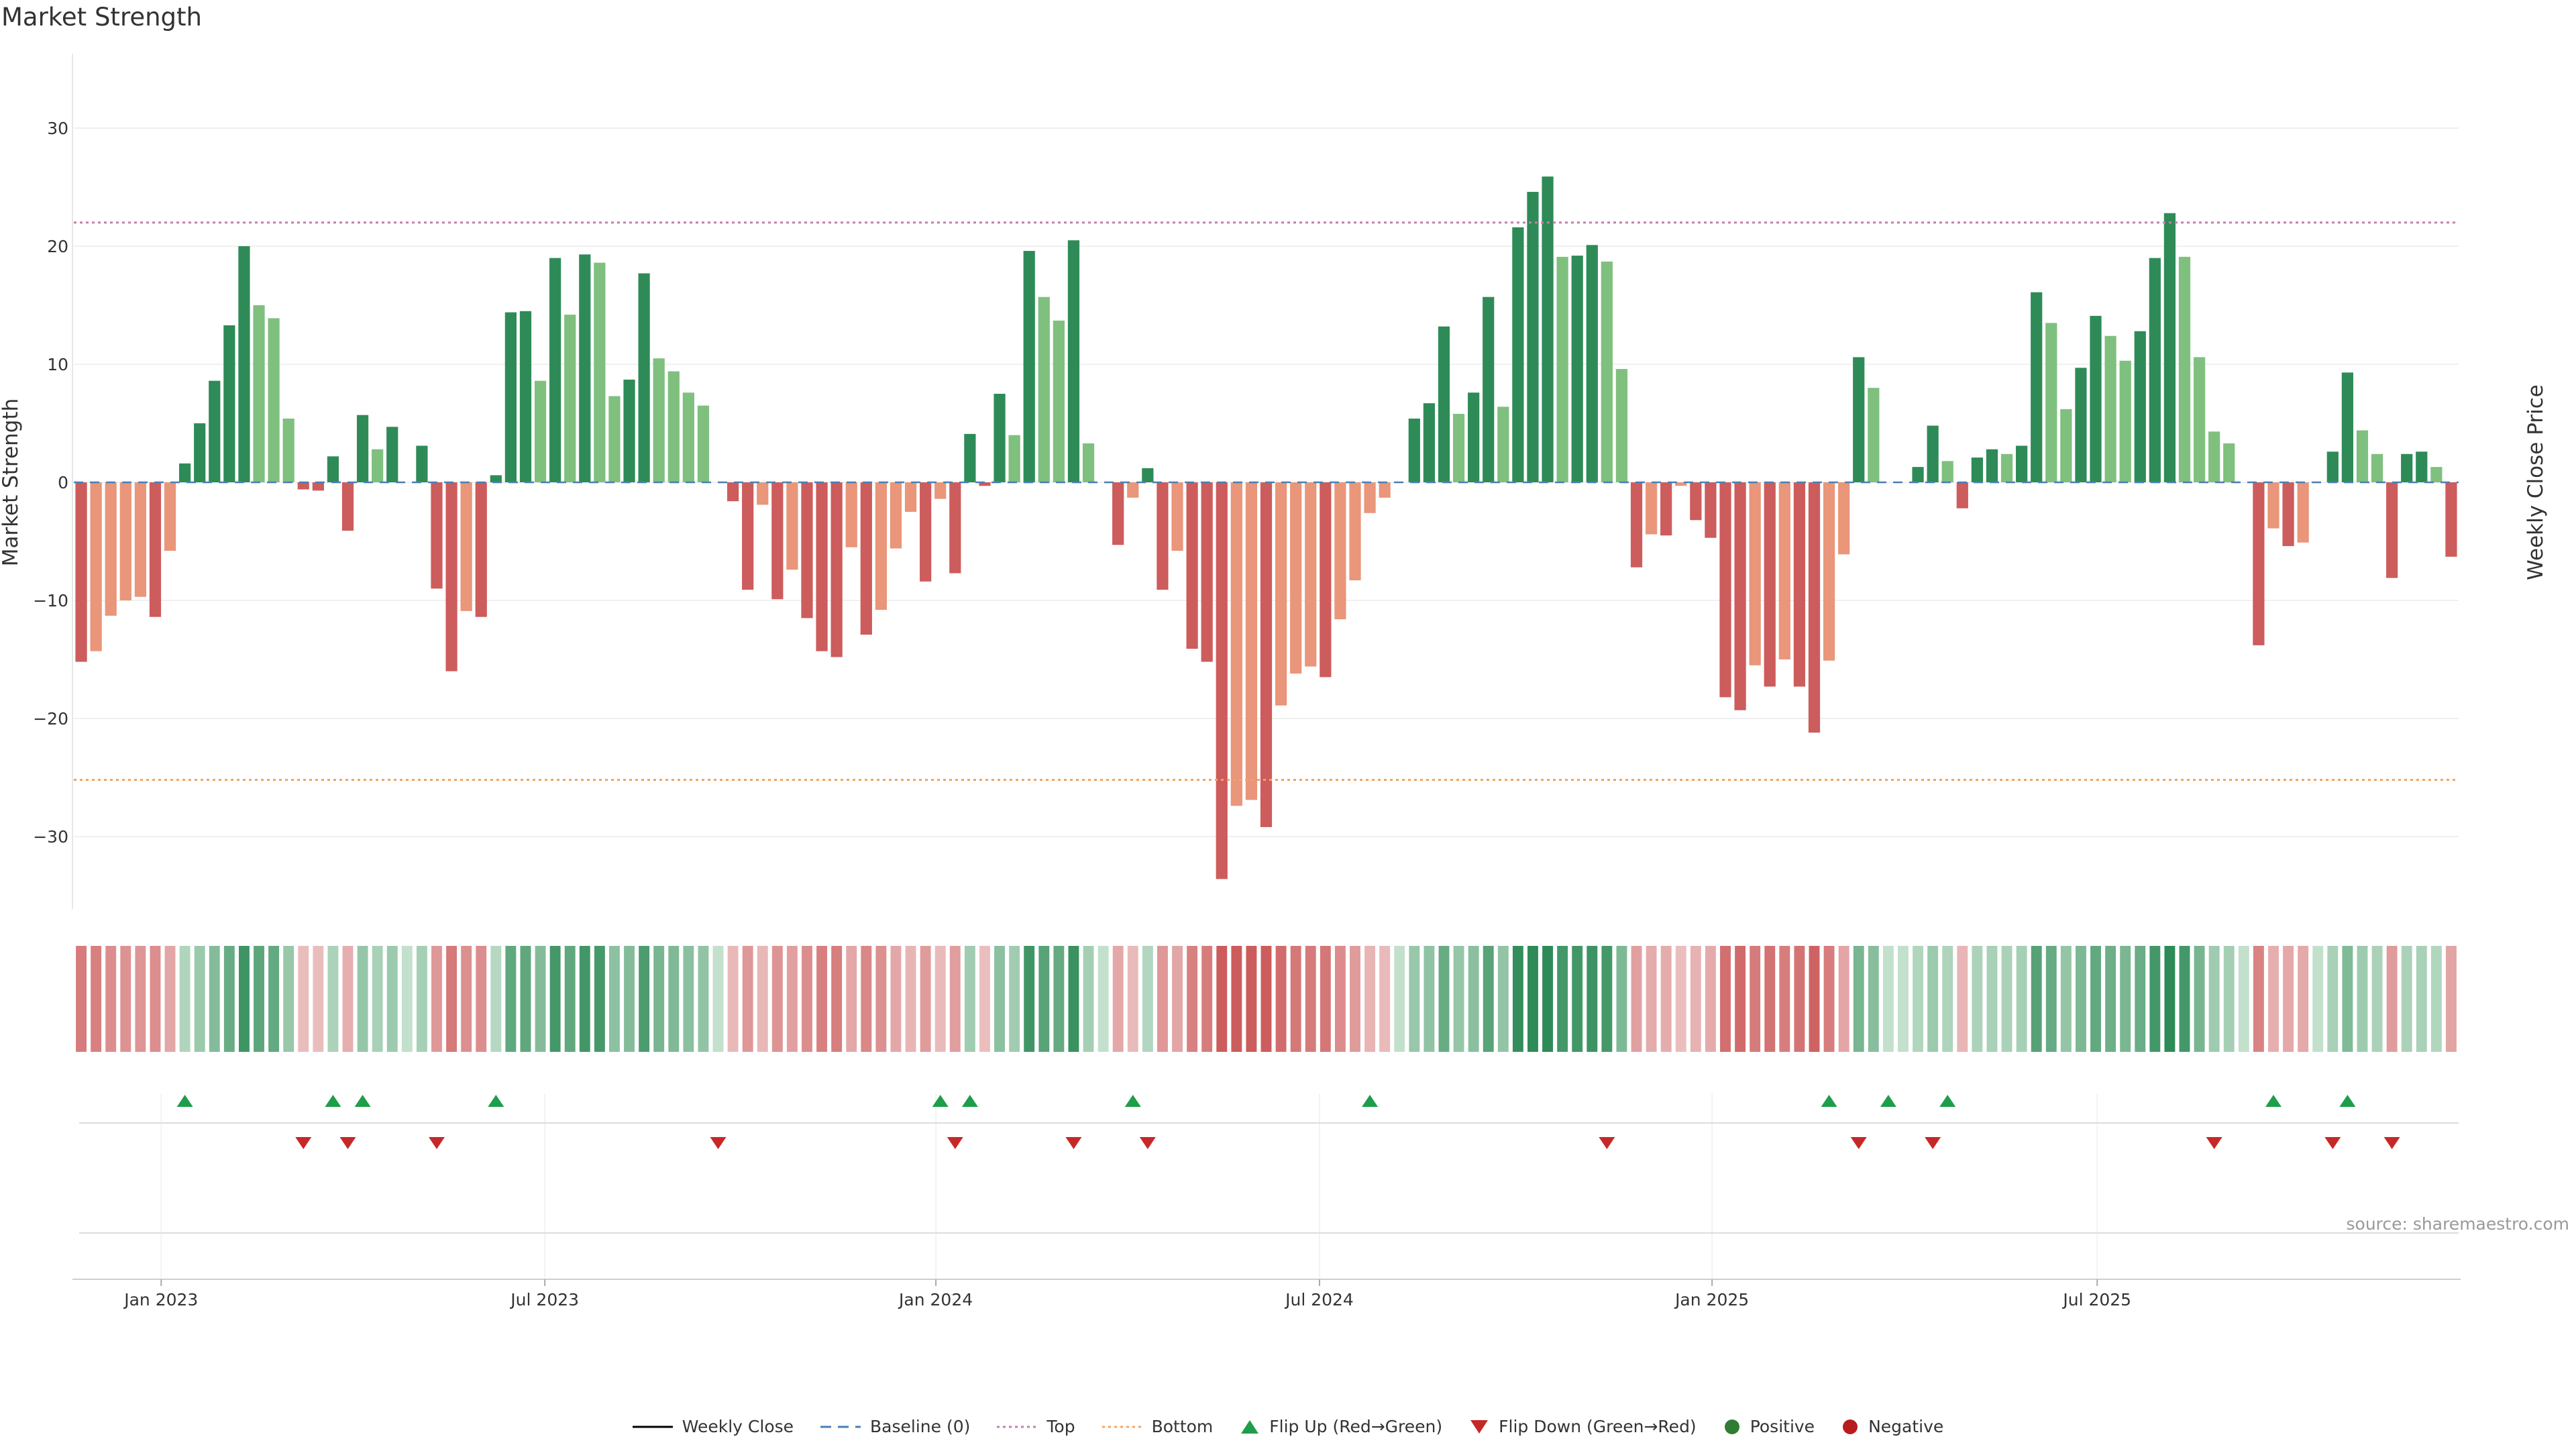 Image resolution: width=2576 pixels, height=1449 pixels. I want to click on legend-positive: Positive, so click(1769, 1426).